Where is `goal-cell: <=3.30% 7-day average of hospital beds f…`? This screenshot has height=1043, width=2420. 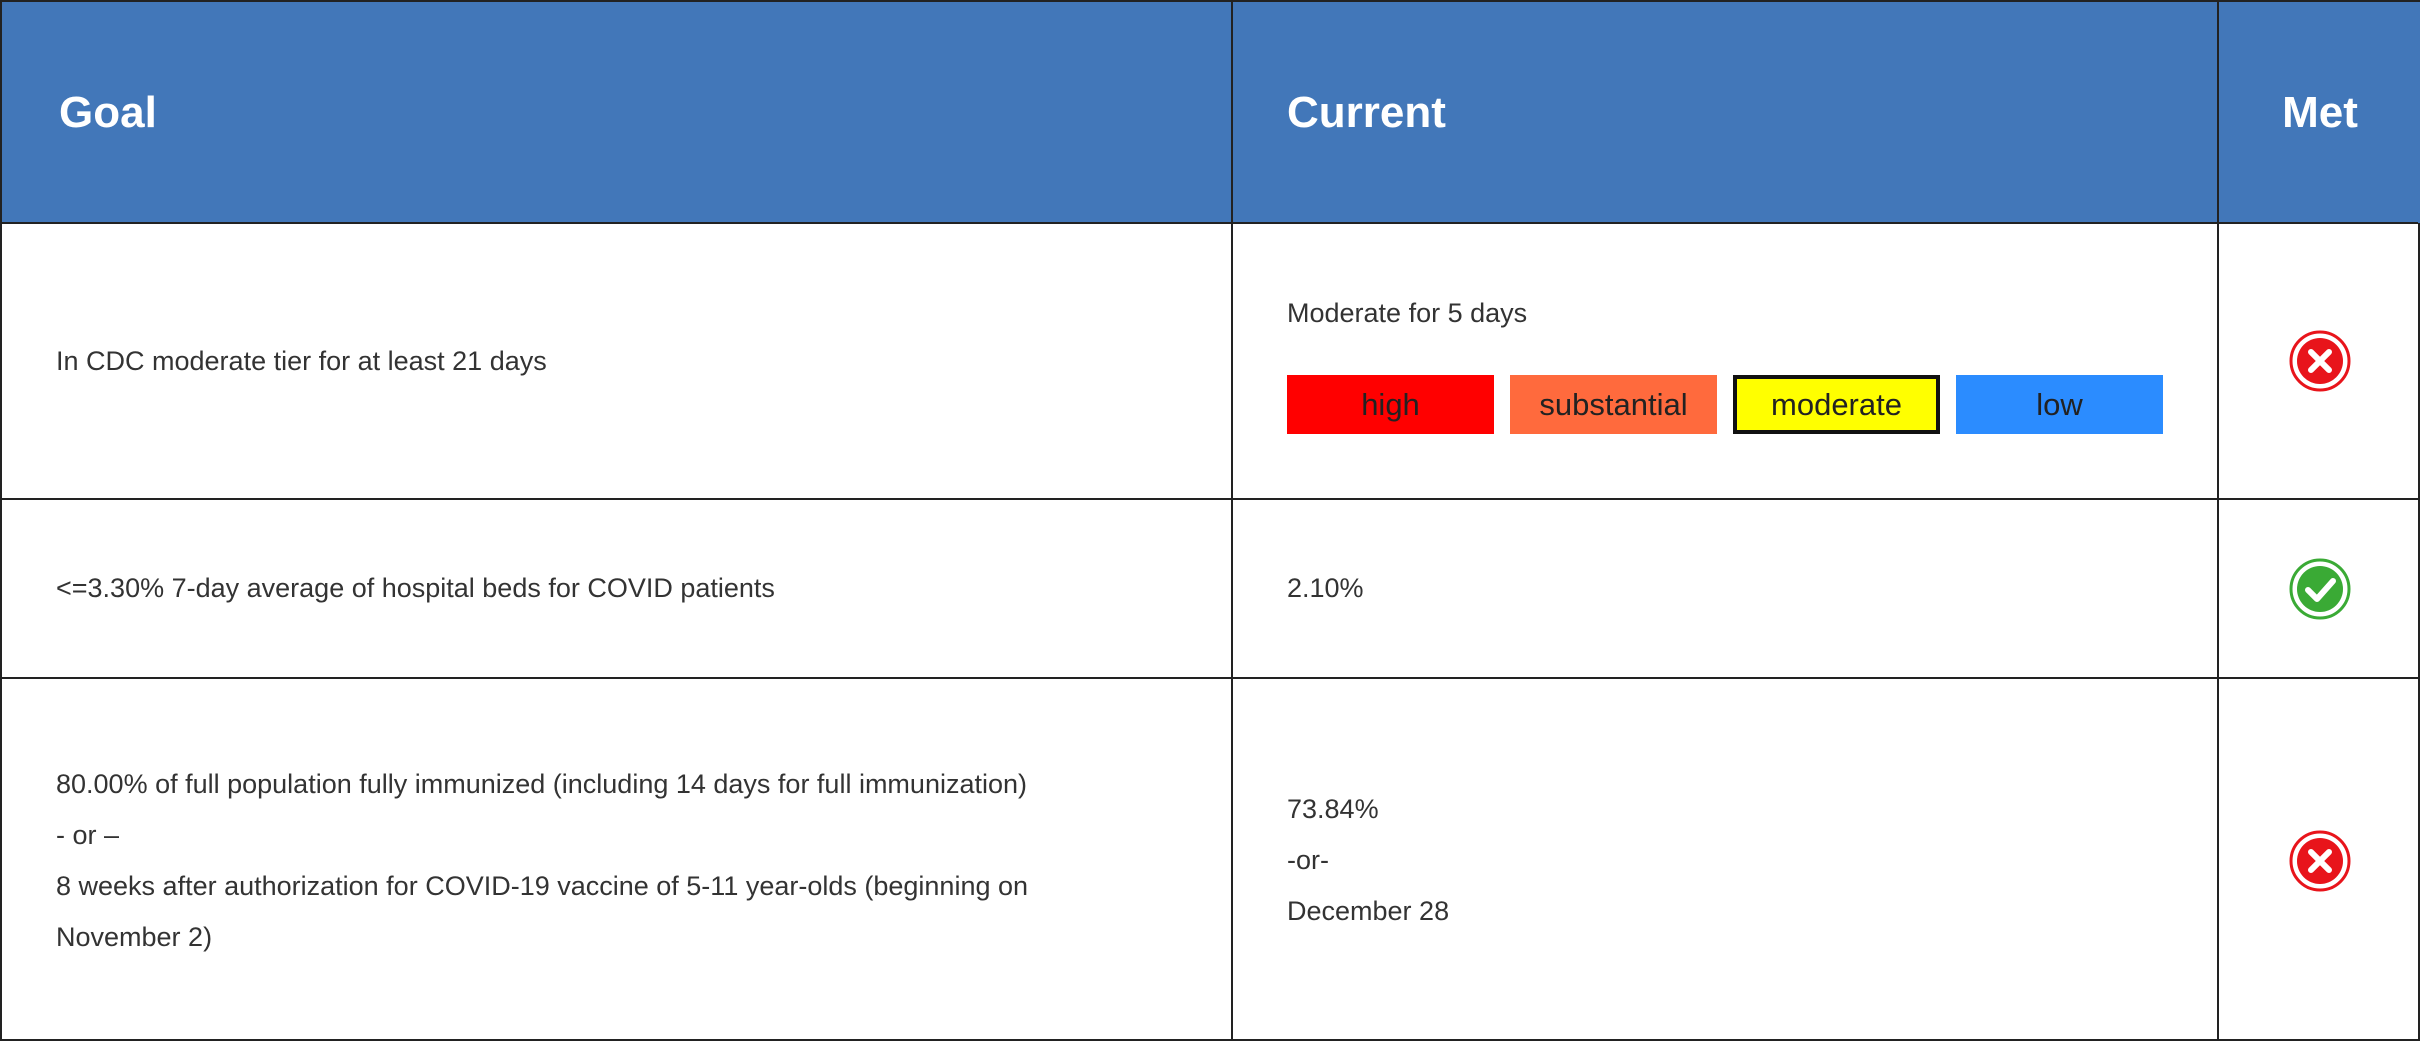 goal-cell: <=3.30% 7-day average of hospital beds f… is located at coordinates (617, 588).